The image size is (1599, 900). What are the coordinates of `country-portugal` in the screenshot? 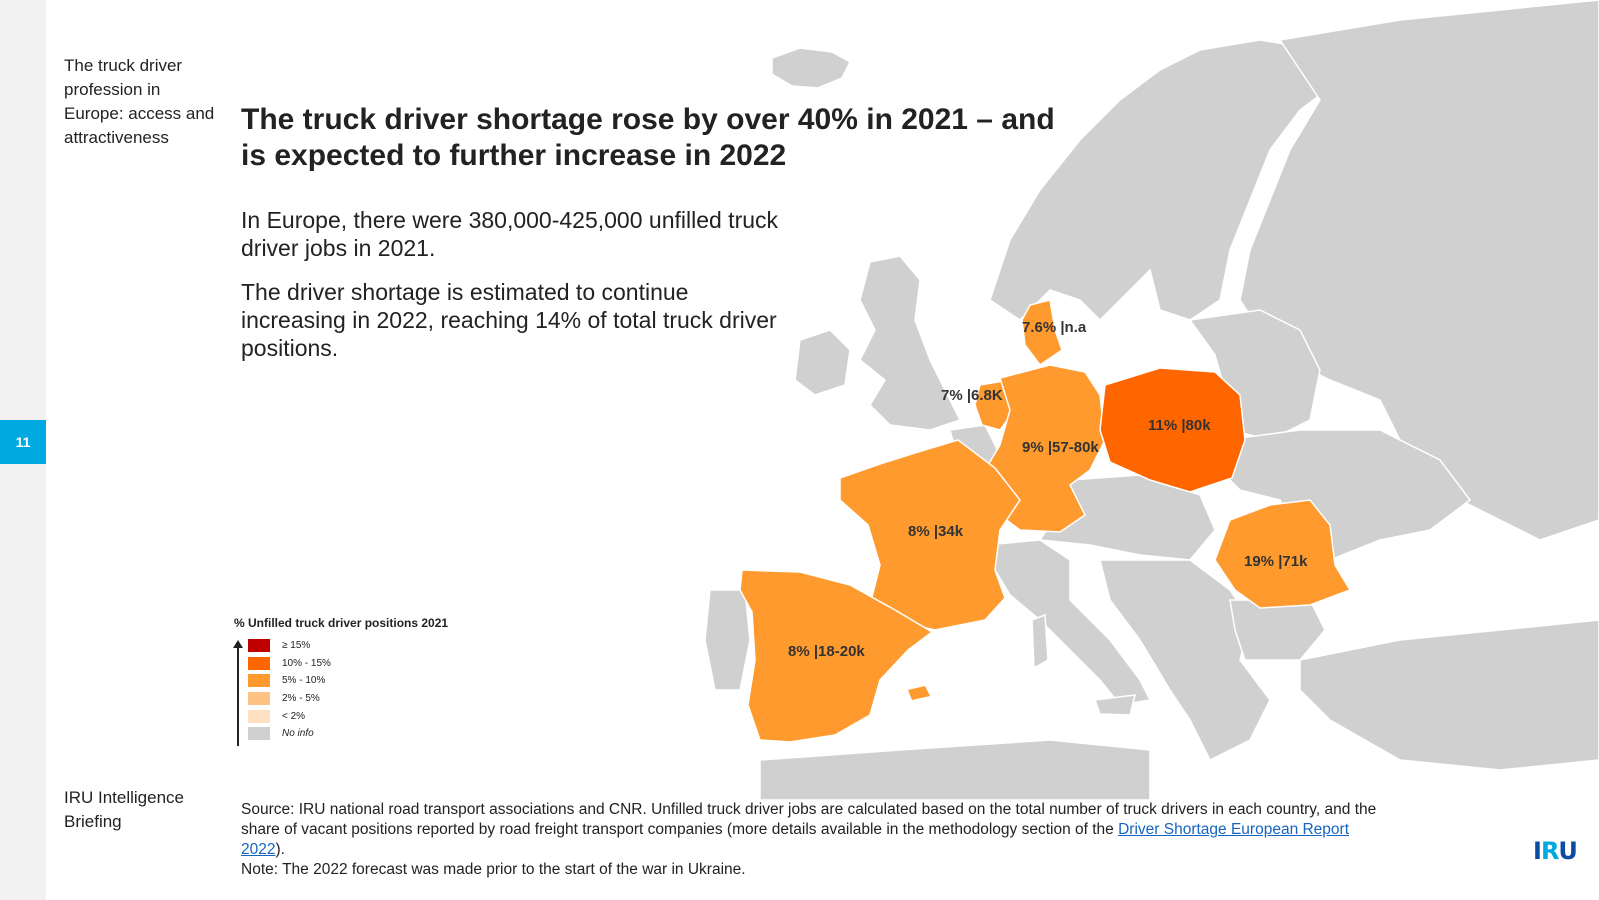 It's located at (727, 640).